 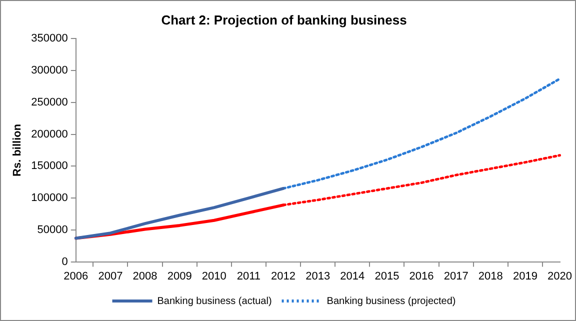 I want to click on x-tick-label: 2009, so click(x=179, y=276).